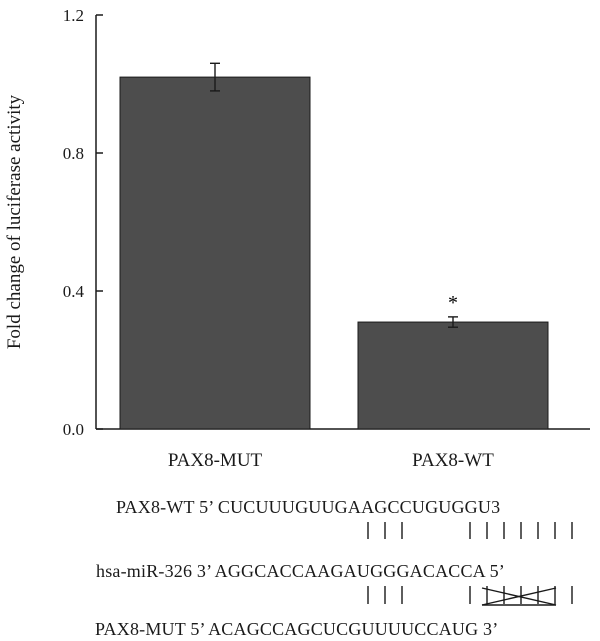  What do you see at coordinates (453, 303) in the screenshot?
I see `significance-marker: *` at bounding box center [453, 303].